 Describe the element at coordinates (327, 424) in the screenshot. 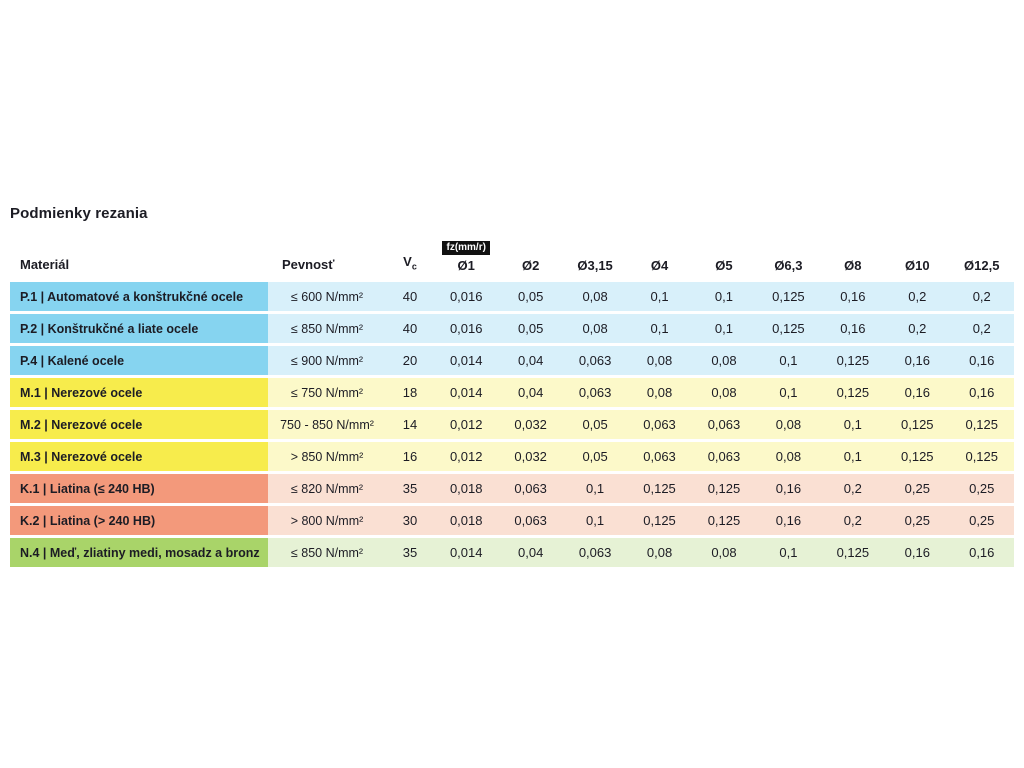

I see `pevnost-cell: 750 - 850 N/mm²` at that location.